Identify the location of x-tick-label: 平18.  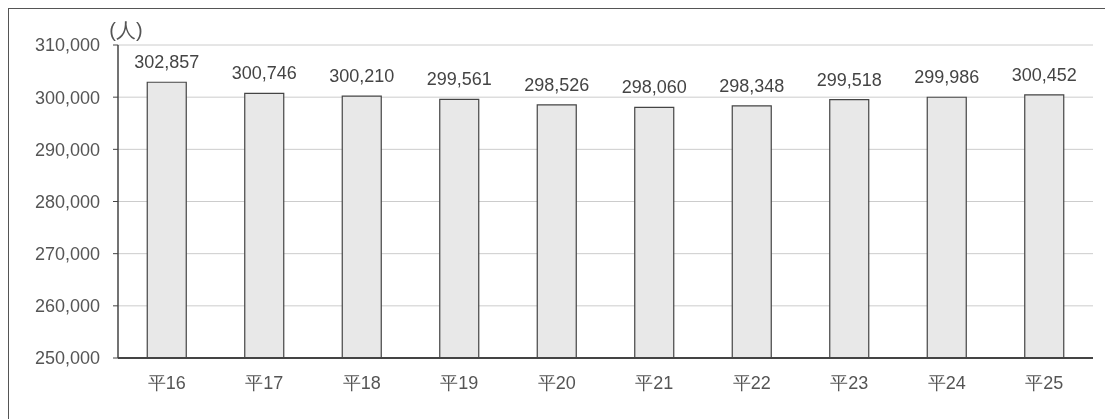
(361, 382).